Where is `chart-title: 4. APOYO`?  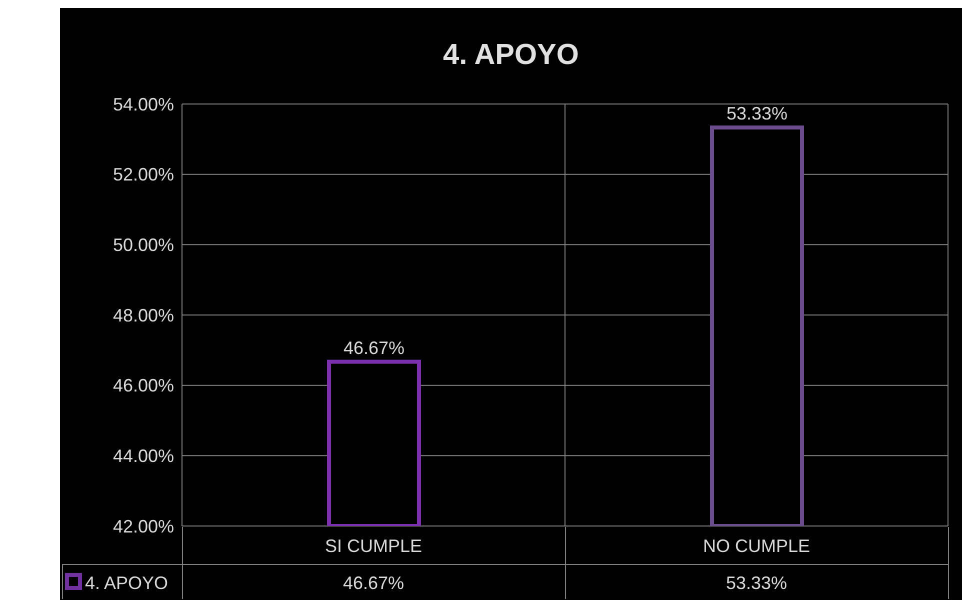 chart-title: 4. APOYO is located at coordinates (511, 55).